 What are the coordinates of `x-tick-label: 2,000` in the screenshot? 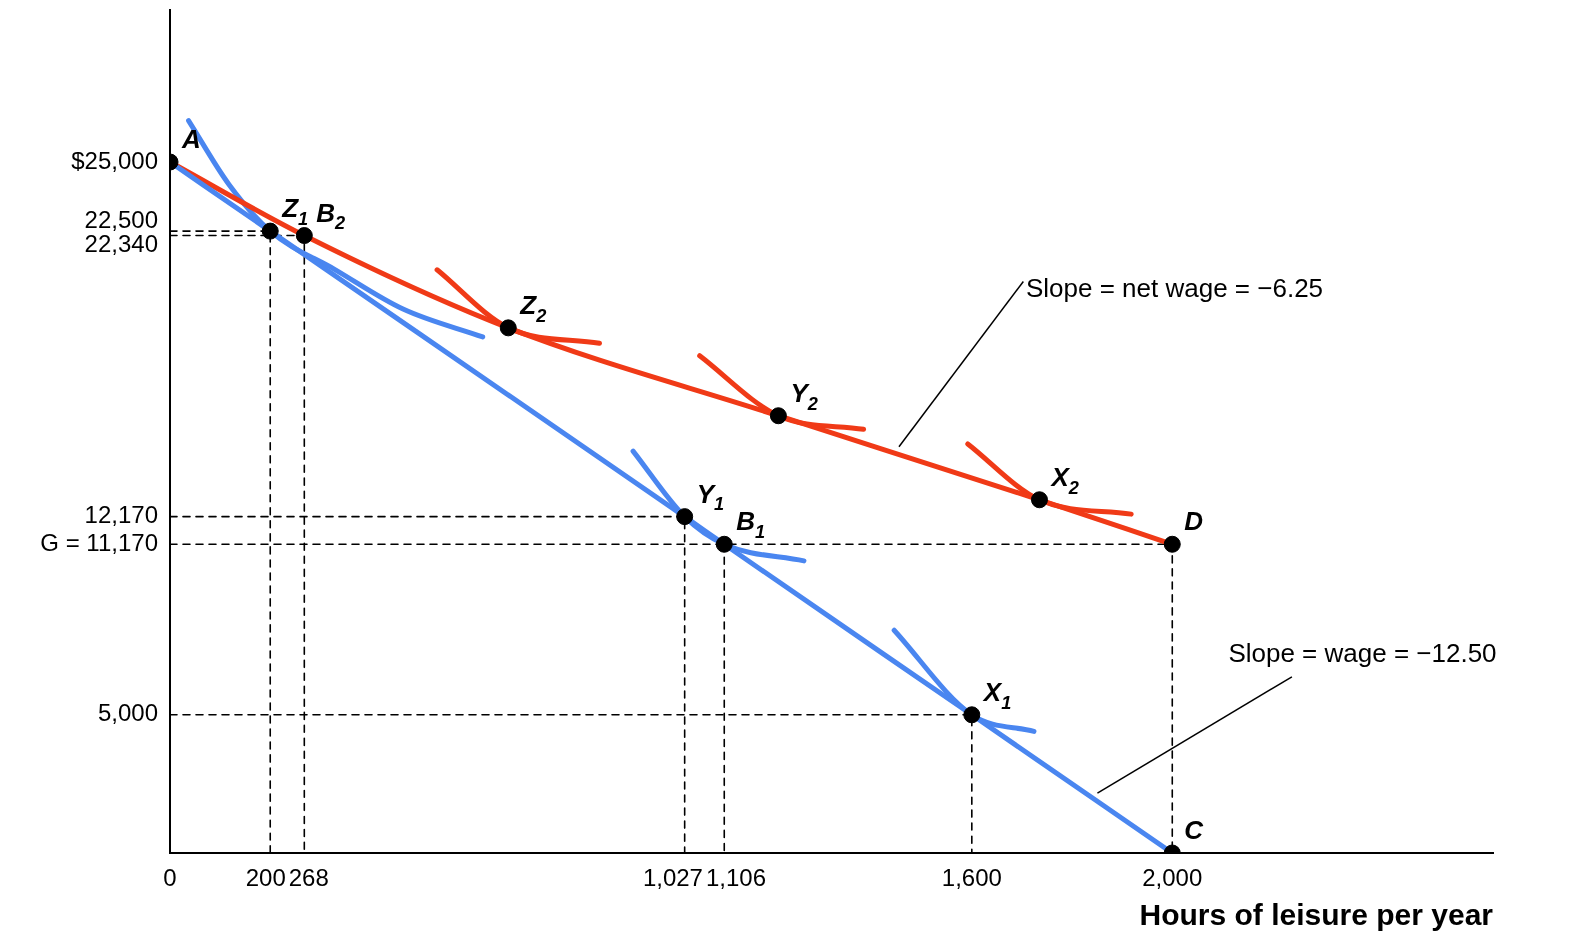 It's located at (1172, 877).